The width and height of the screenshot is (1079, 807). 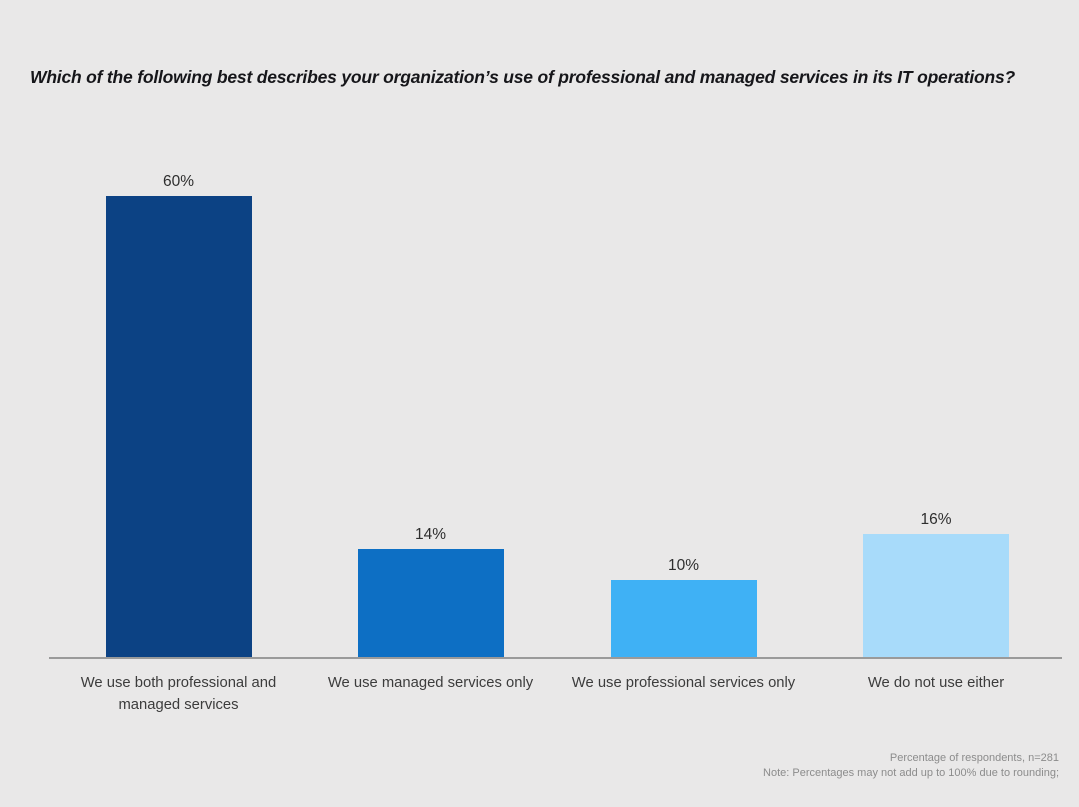 What do you see at coordinates (430, 683) in the screenshot?
I see `category-label-2: We use managed services only` at bounding box center [430, 683].